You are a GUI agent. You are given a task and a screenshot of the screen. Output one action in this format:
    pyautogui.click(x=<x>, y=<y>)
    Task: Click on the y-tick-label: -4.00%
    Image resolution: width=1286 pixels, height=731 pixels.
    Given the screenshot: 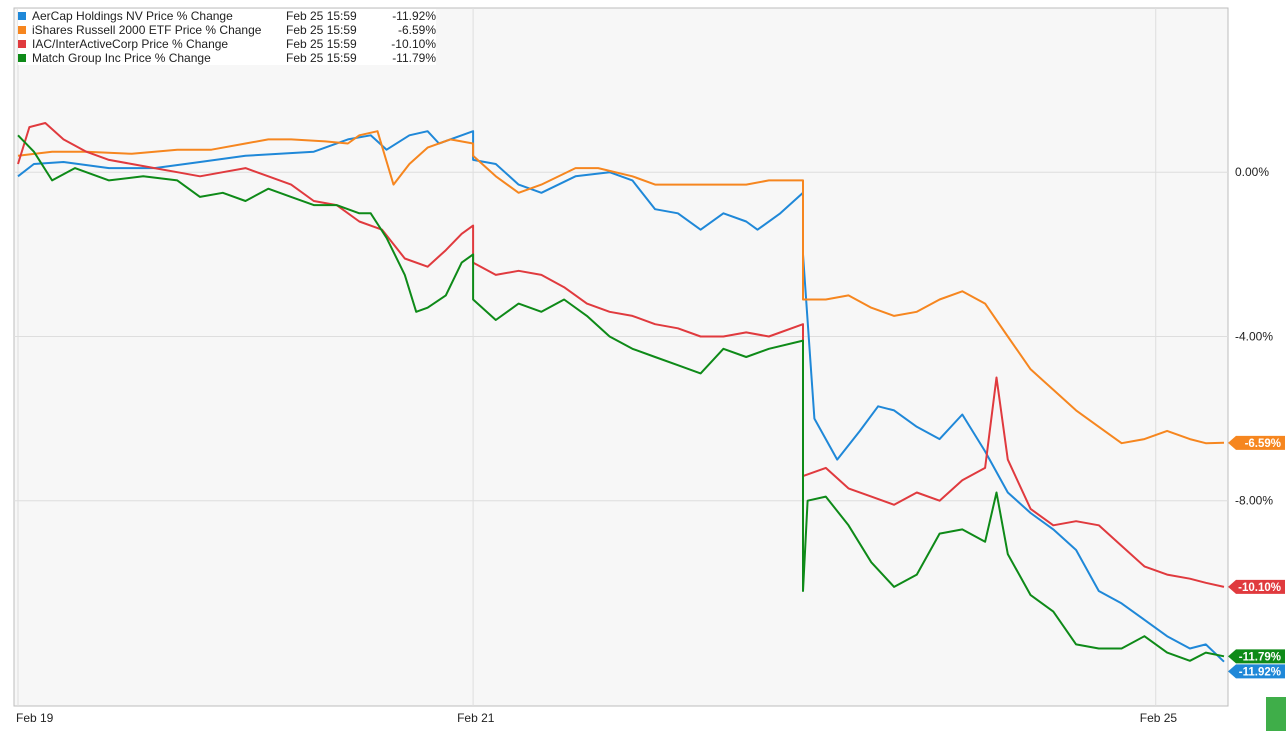 What is the action you would take?
    pyautogui.click(x=1254, y=336)
    